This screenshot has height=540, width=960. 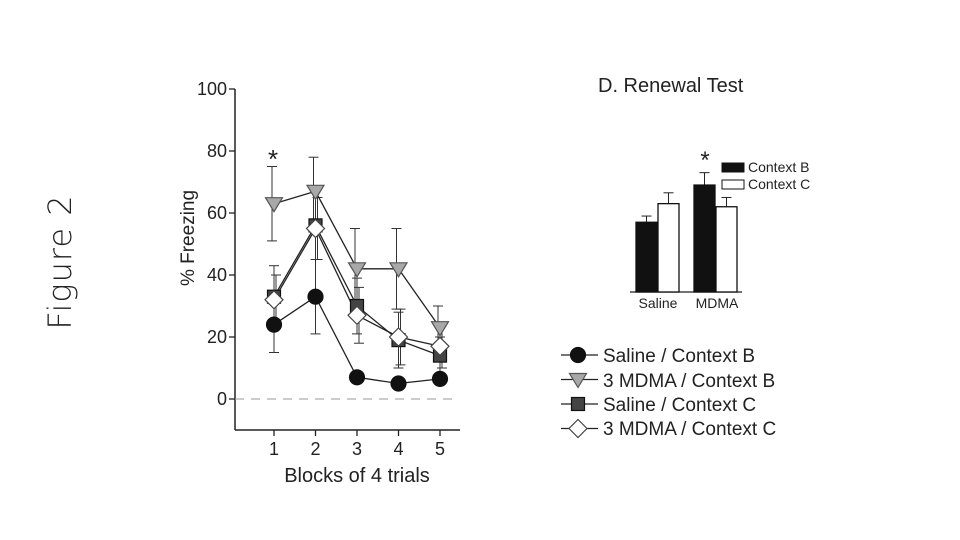 I want to click on point-s3-p3, so click(x=398, y=337).